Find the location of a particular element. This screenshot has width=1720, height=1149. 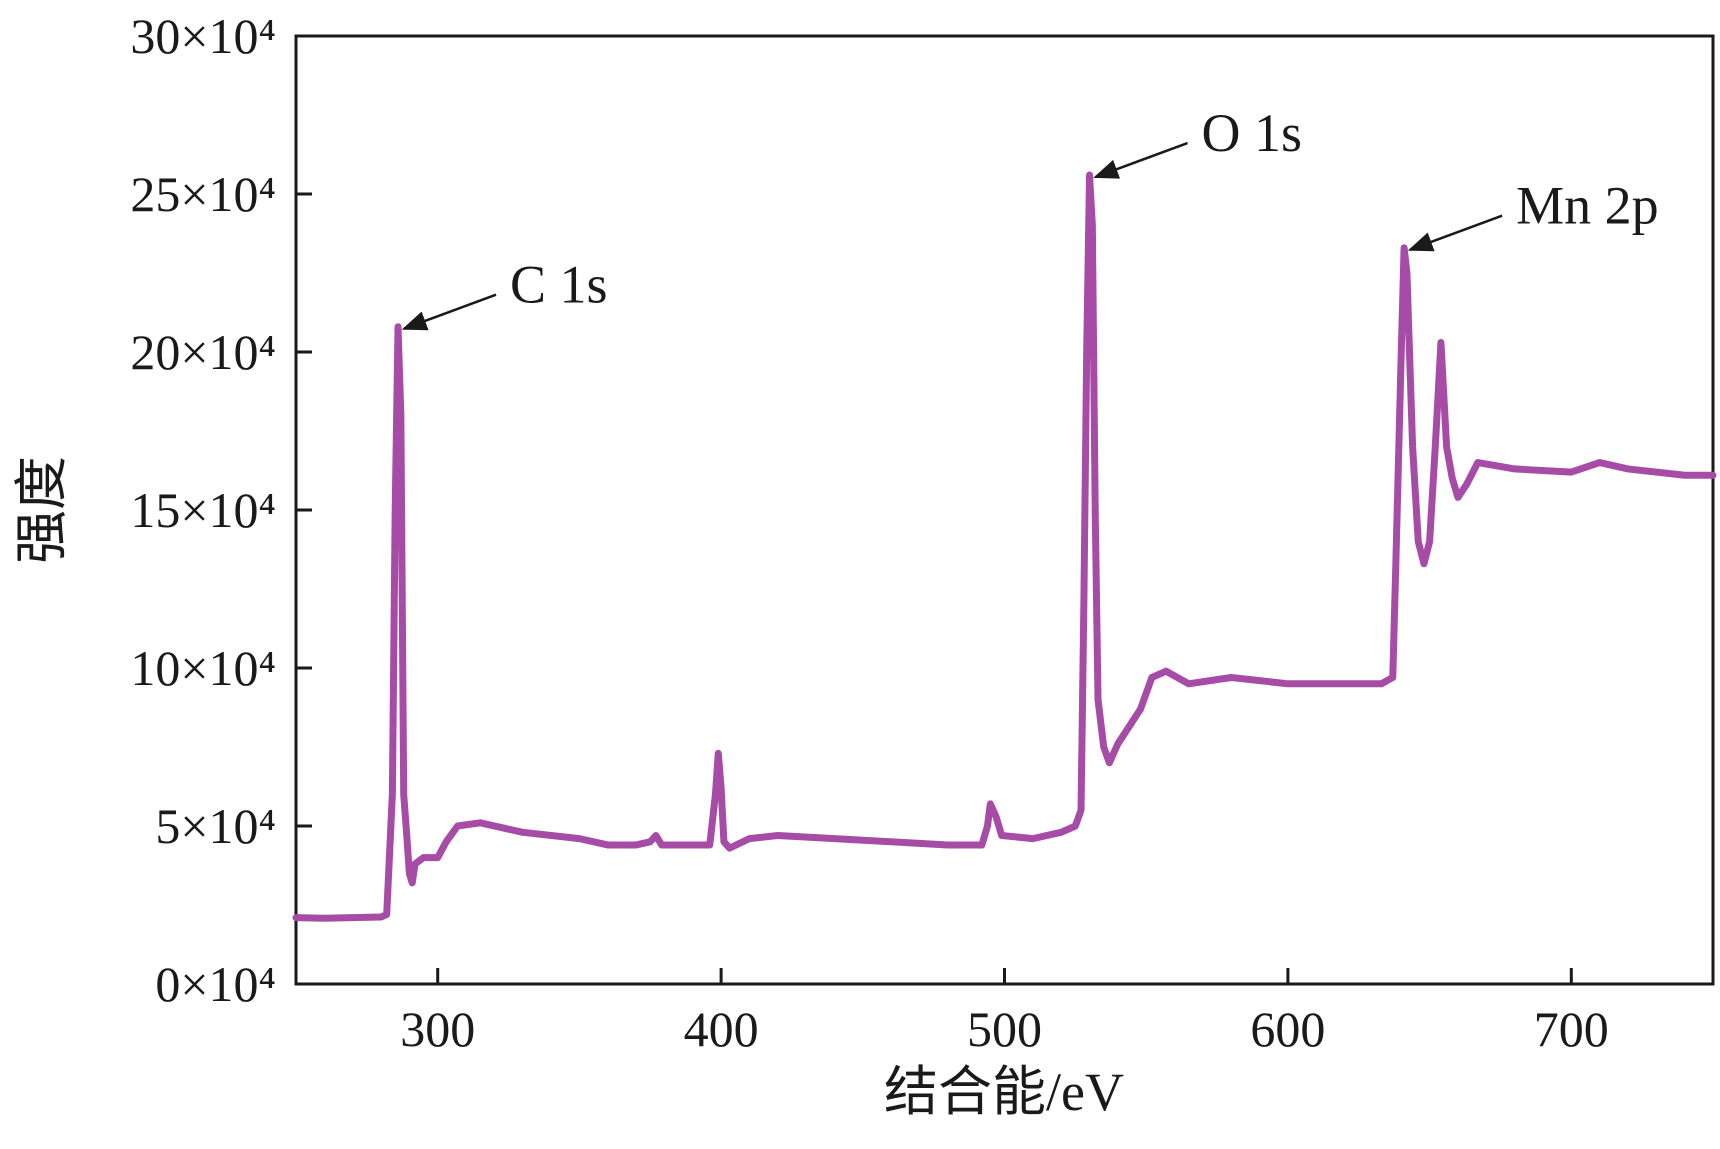

y-tick-label: 0×10⁴ is located at coordinates (215, 984).